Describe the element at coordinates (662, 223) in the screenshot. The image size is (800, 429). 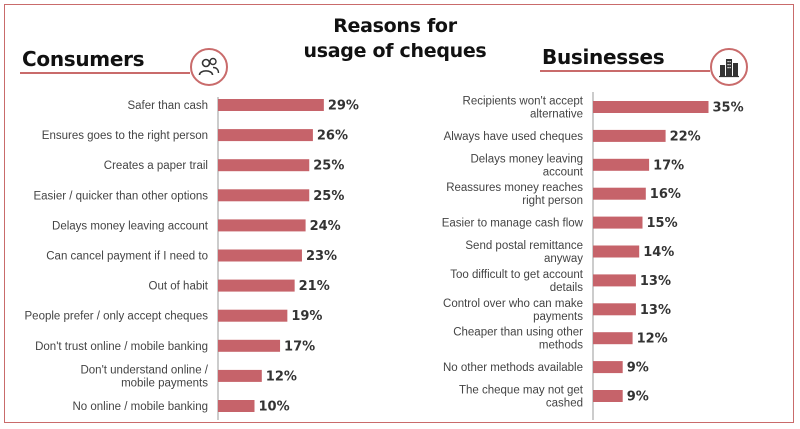
I see `businesses-value-label-5: 15%` at that location.